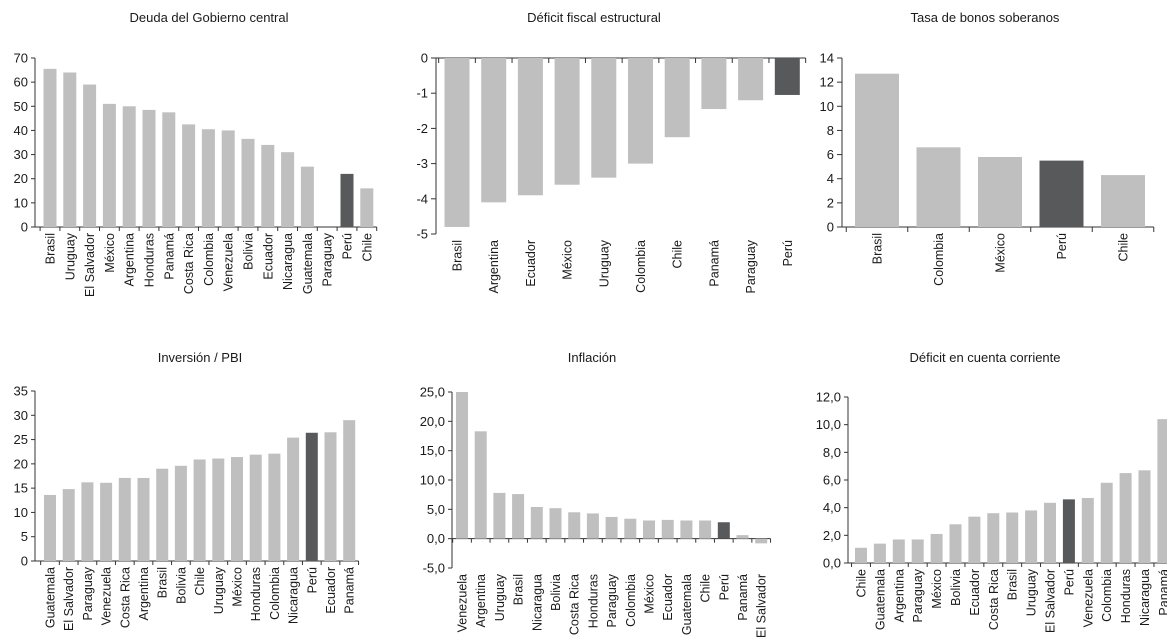 Image resolution: width=1167 pixels, height=642 pixels. Describe the element at coordinates (827, 106) in the screenshot. I see `y-tick-label: 10` at that location.